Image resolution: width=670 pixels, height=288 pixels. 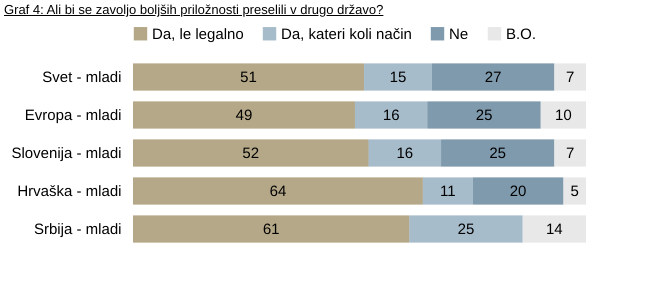 I want to click on data-label: 49, so click(x=244, y=115).